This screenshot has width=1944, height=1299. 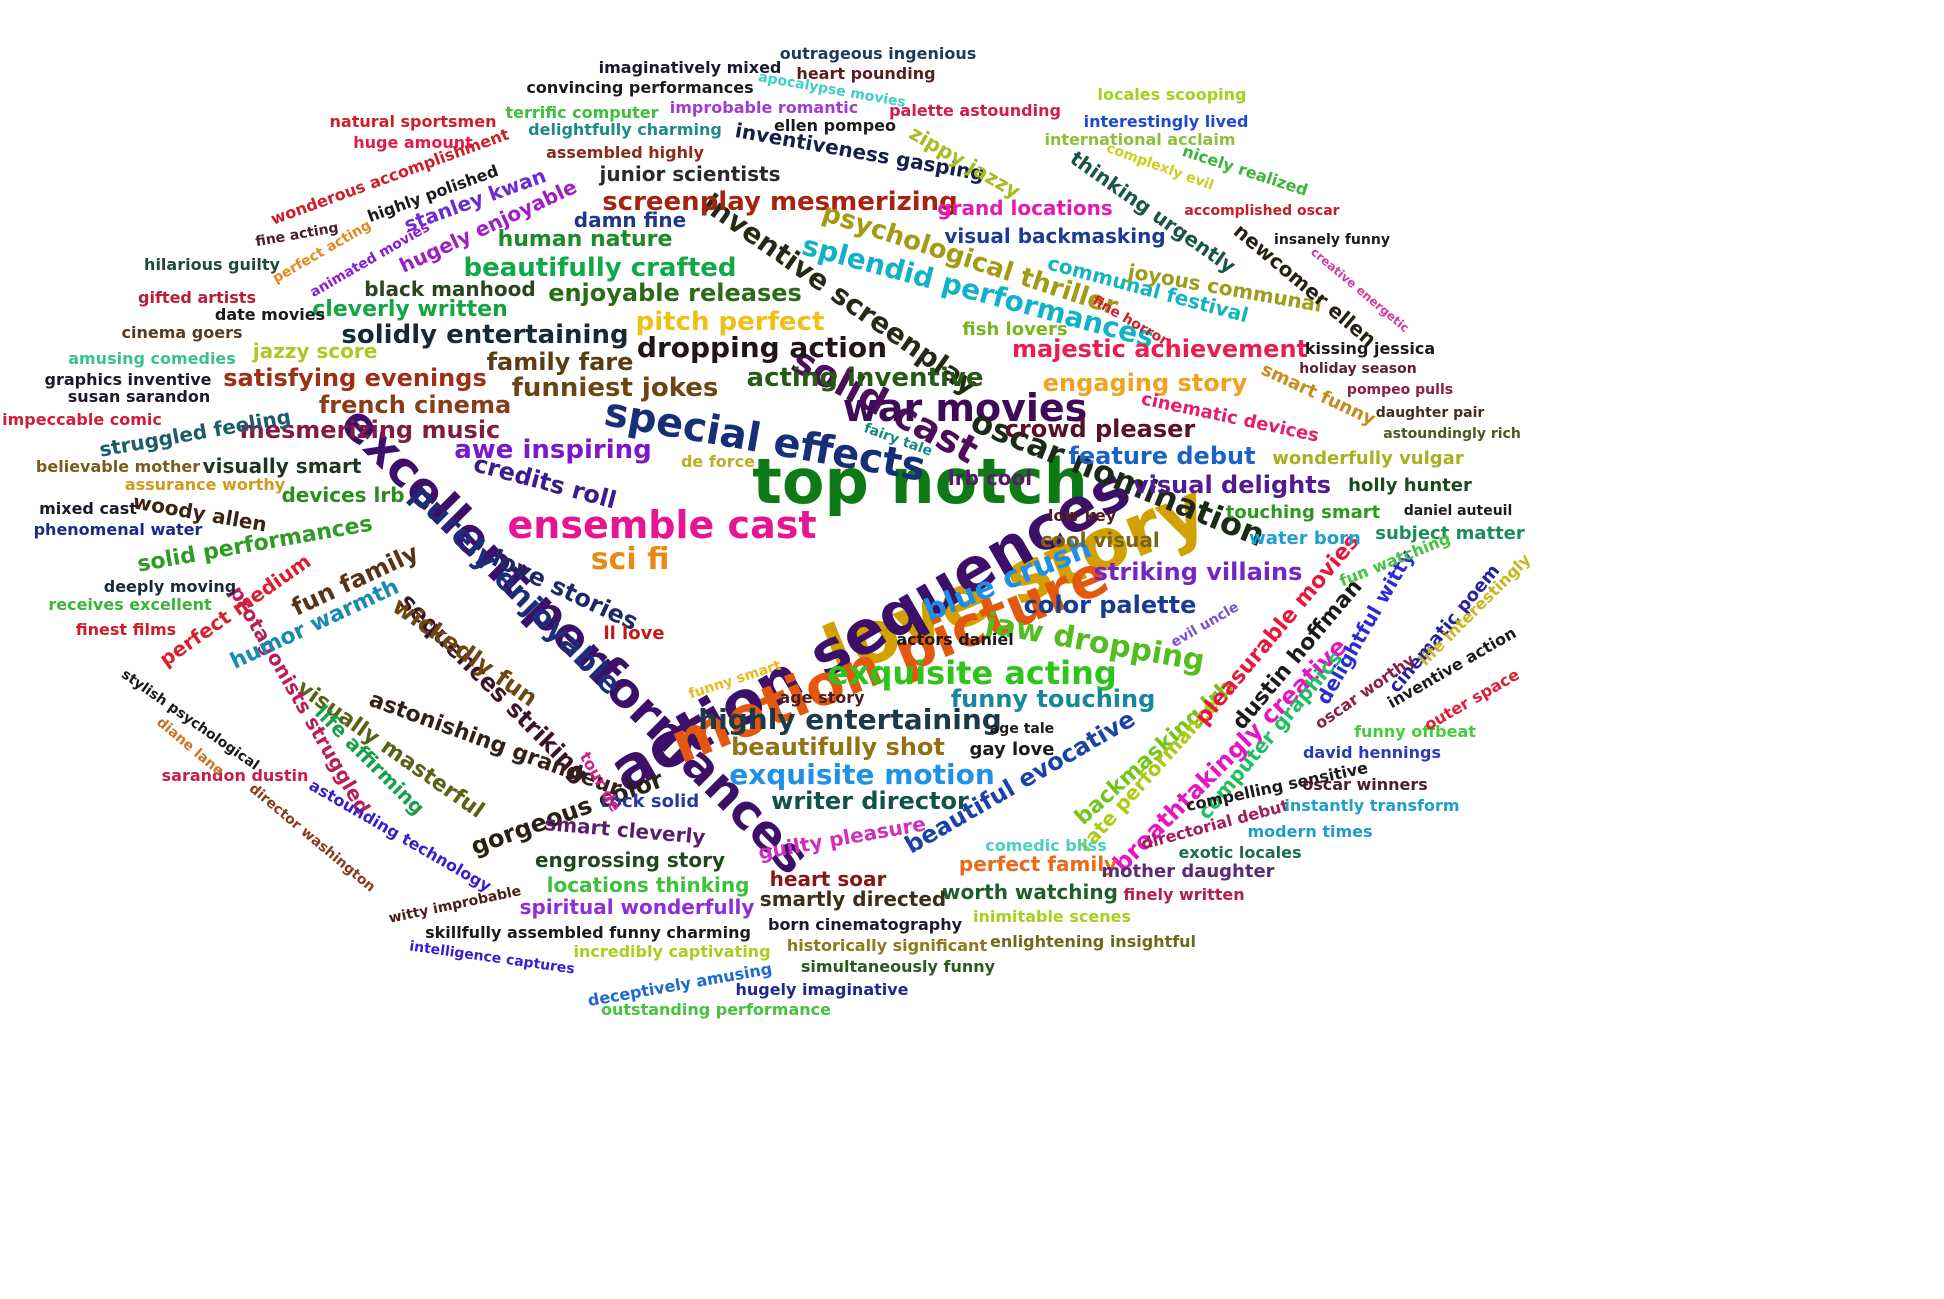 I want to click on cloud-word: ellen pompeo, so click(x=835, y=125).